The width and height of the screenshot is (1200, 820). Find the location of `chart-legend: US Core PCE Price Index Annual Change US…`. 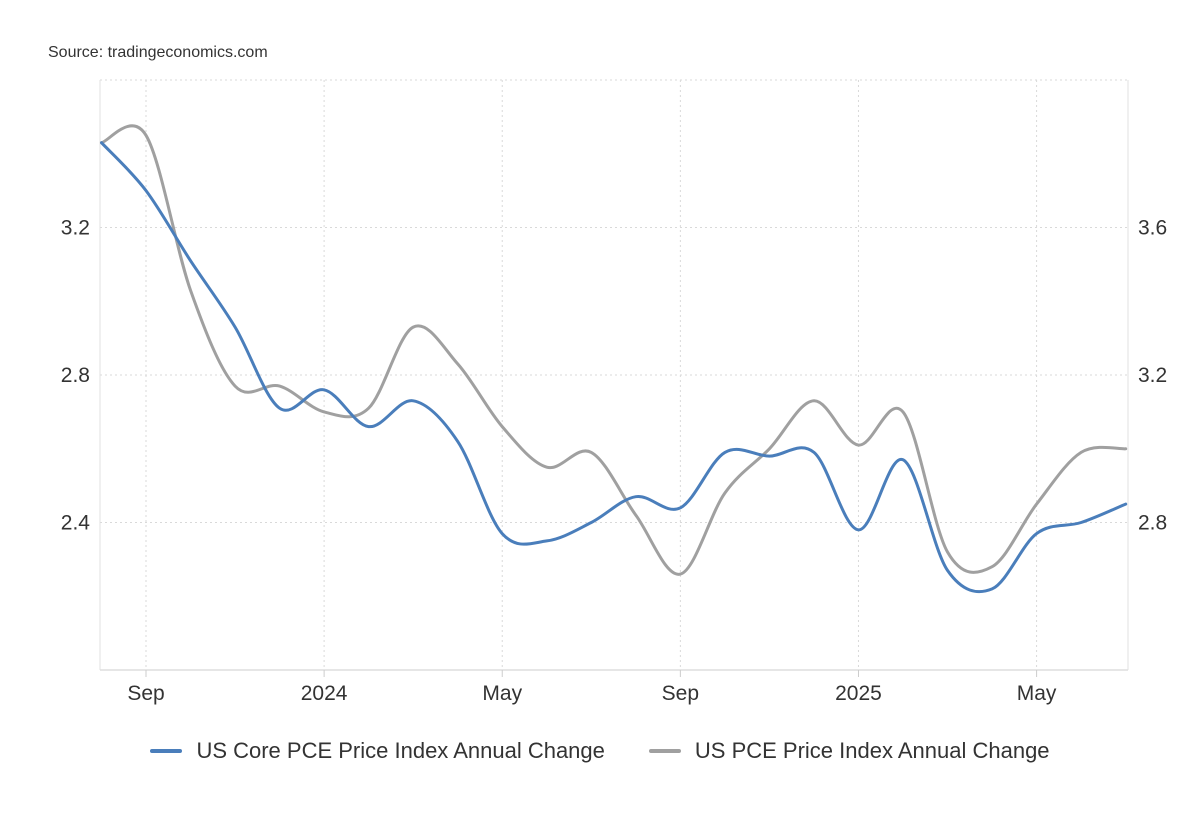

chart-legend: US Core PCE Price Index Annual Change US… is located at coordinates (600, 751).